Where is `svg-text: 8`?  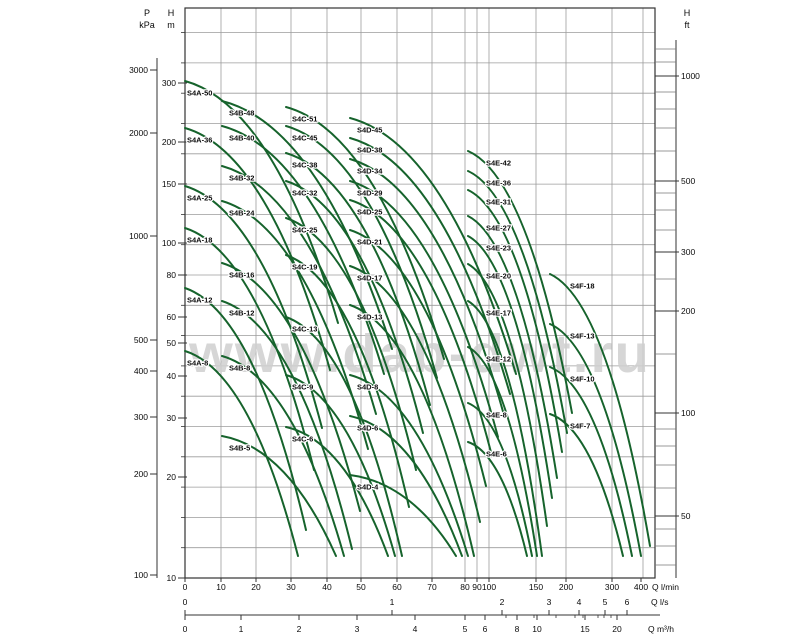 svg-text: 8 is located at coordinates (517, 629).